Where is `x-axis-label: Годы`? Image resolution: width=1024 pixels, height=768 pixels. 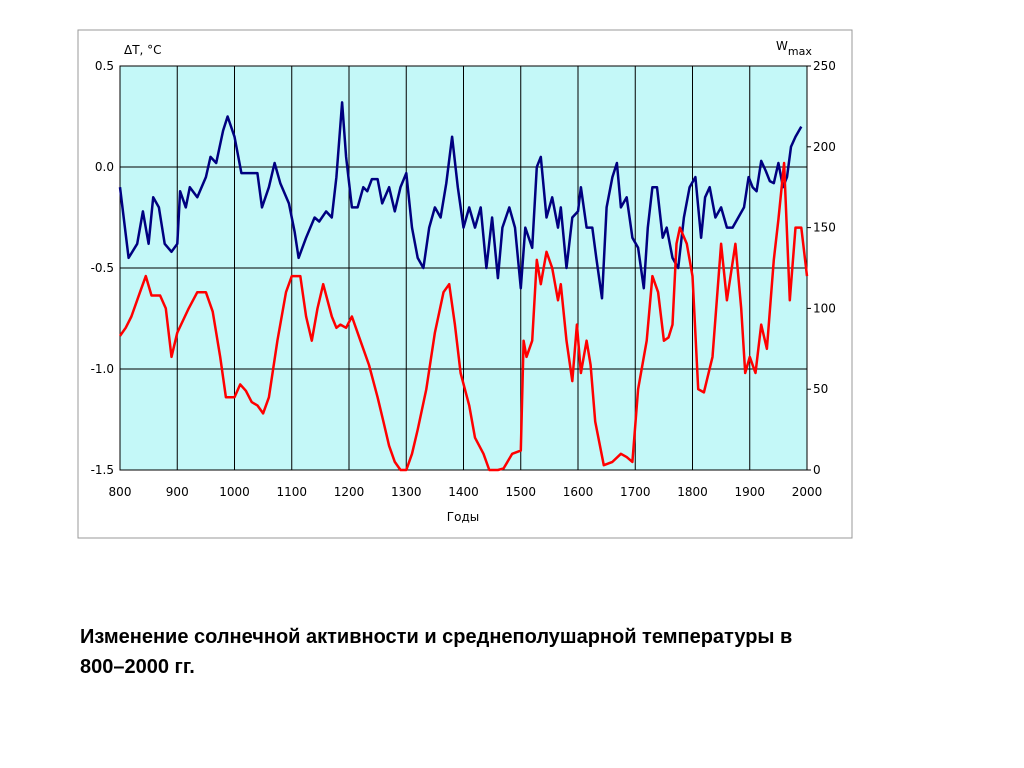
x-axis-label: Годы is located at coordinates (463, 517).